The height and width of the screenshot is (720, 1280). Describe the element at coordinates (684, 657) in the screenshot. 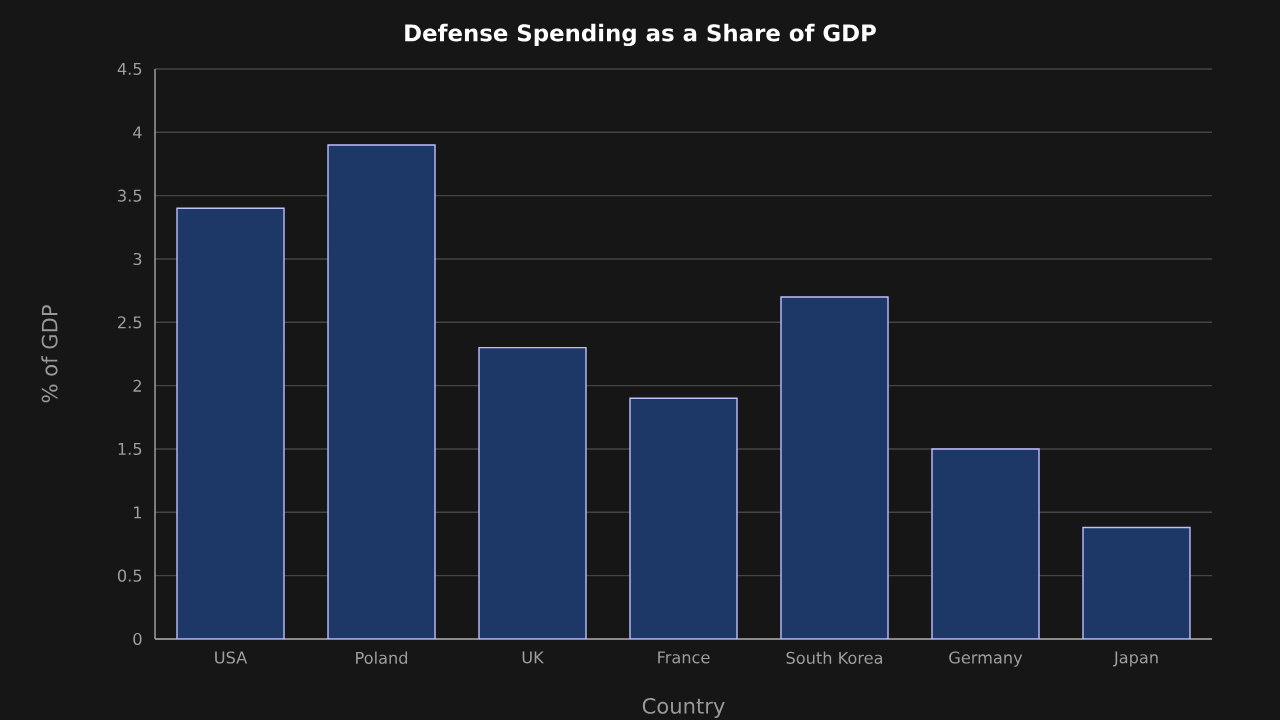

I see `x-tick-label: France` at that location.